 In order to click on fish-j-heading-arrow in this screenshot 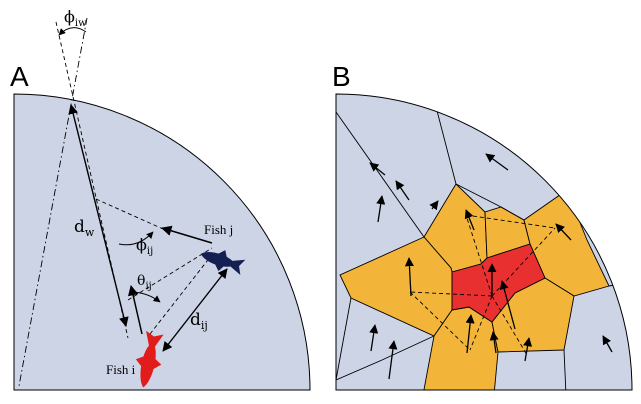, I will do `click(186, 234)`.